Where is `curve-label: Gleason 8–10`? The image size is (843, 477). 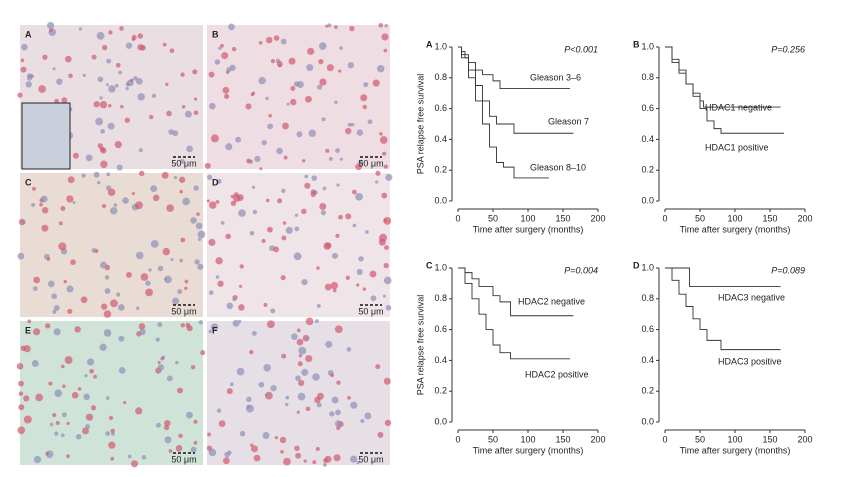 curve-label: Gleason 8–10 is located at coordinates (558, 167).